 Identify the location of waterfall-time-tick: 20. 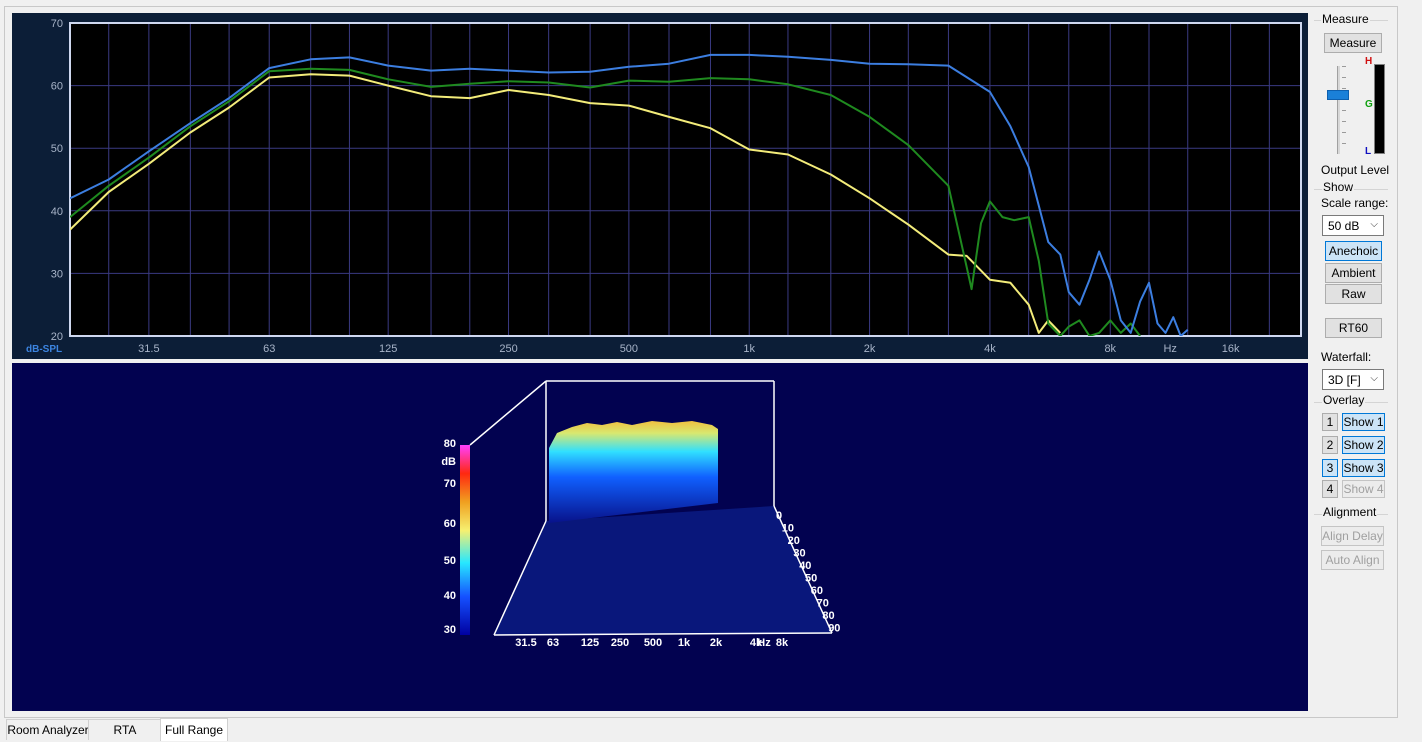
(794, 541).